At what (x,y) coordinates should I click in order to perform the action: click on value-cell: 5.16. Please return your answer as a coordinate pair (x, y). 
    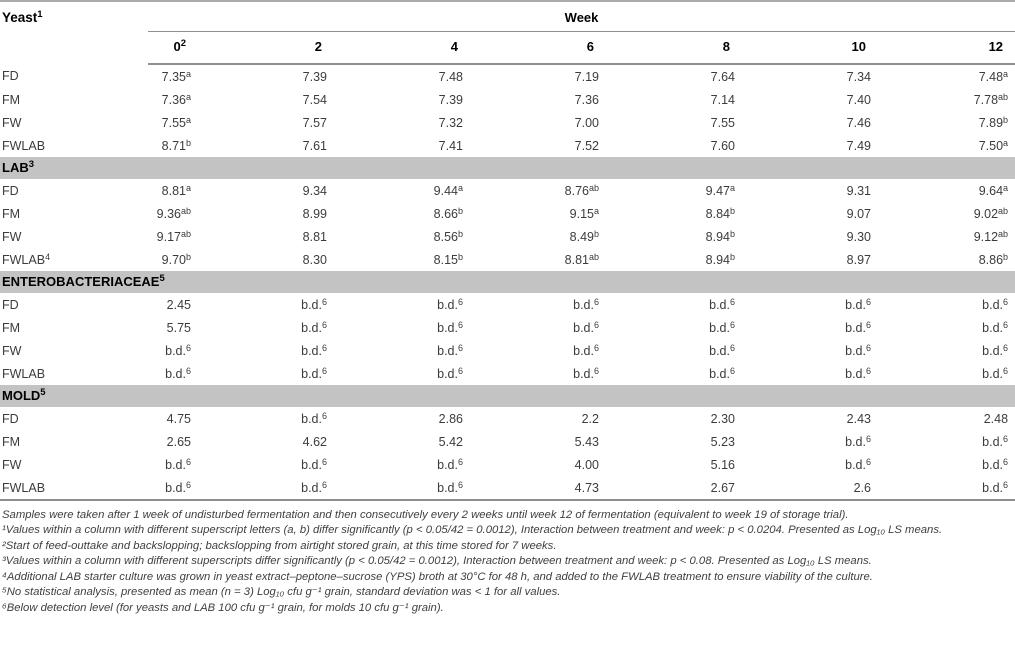
    Looking at the image, I should click on (722, 464).